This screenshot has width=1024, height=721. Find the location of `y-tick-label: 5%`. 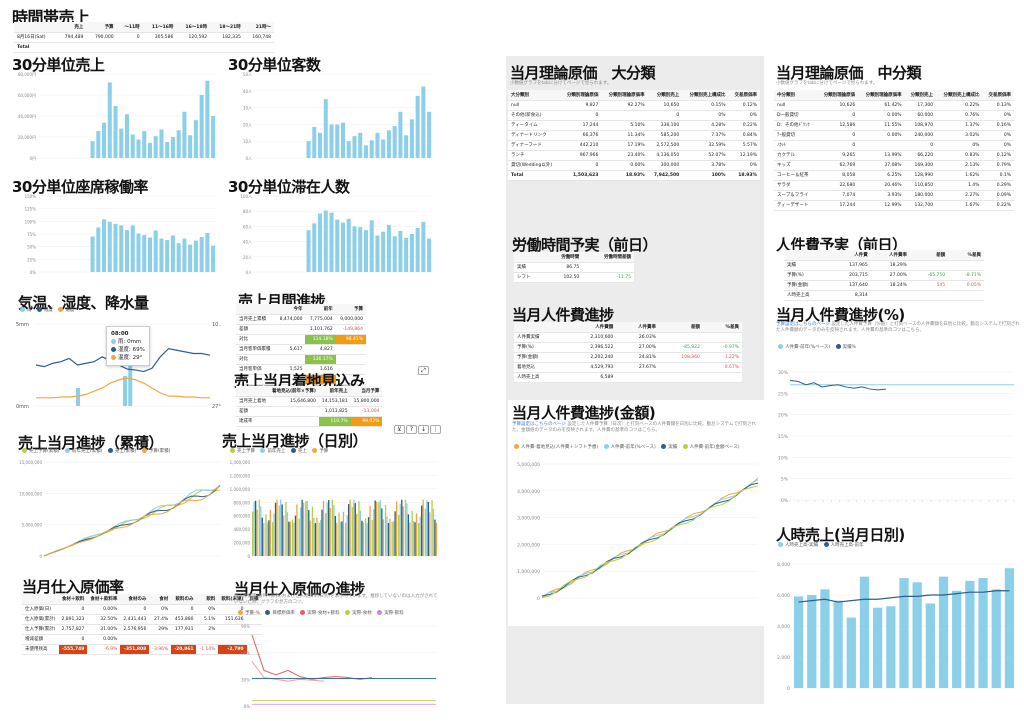

y-tick-label: 5% is located at coordinates (785, 480).